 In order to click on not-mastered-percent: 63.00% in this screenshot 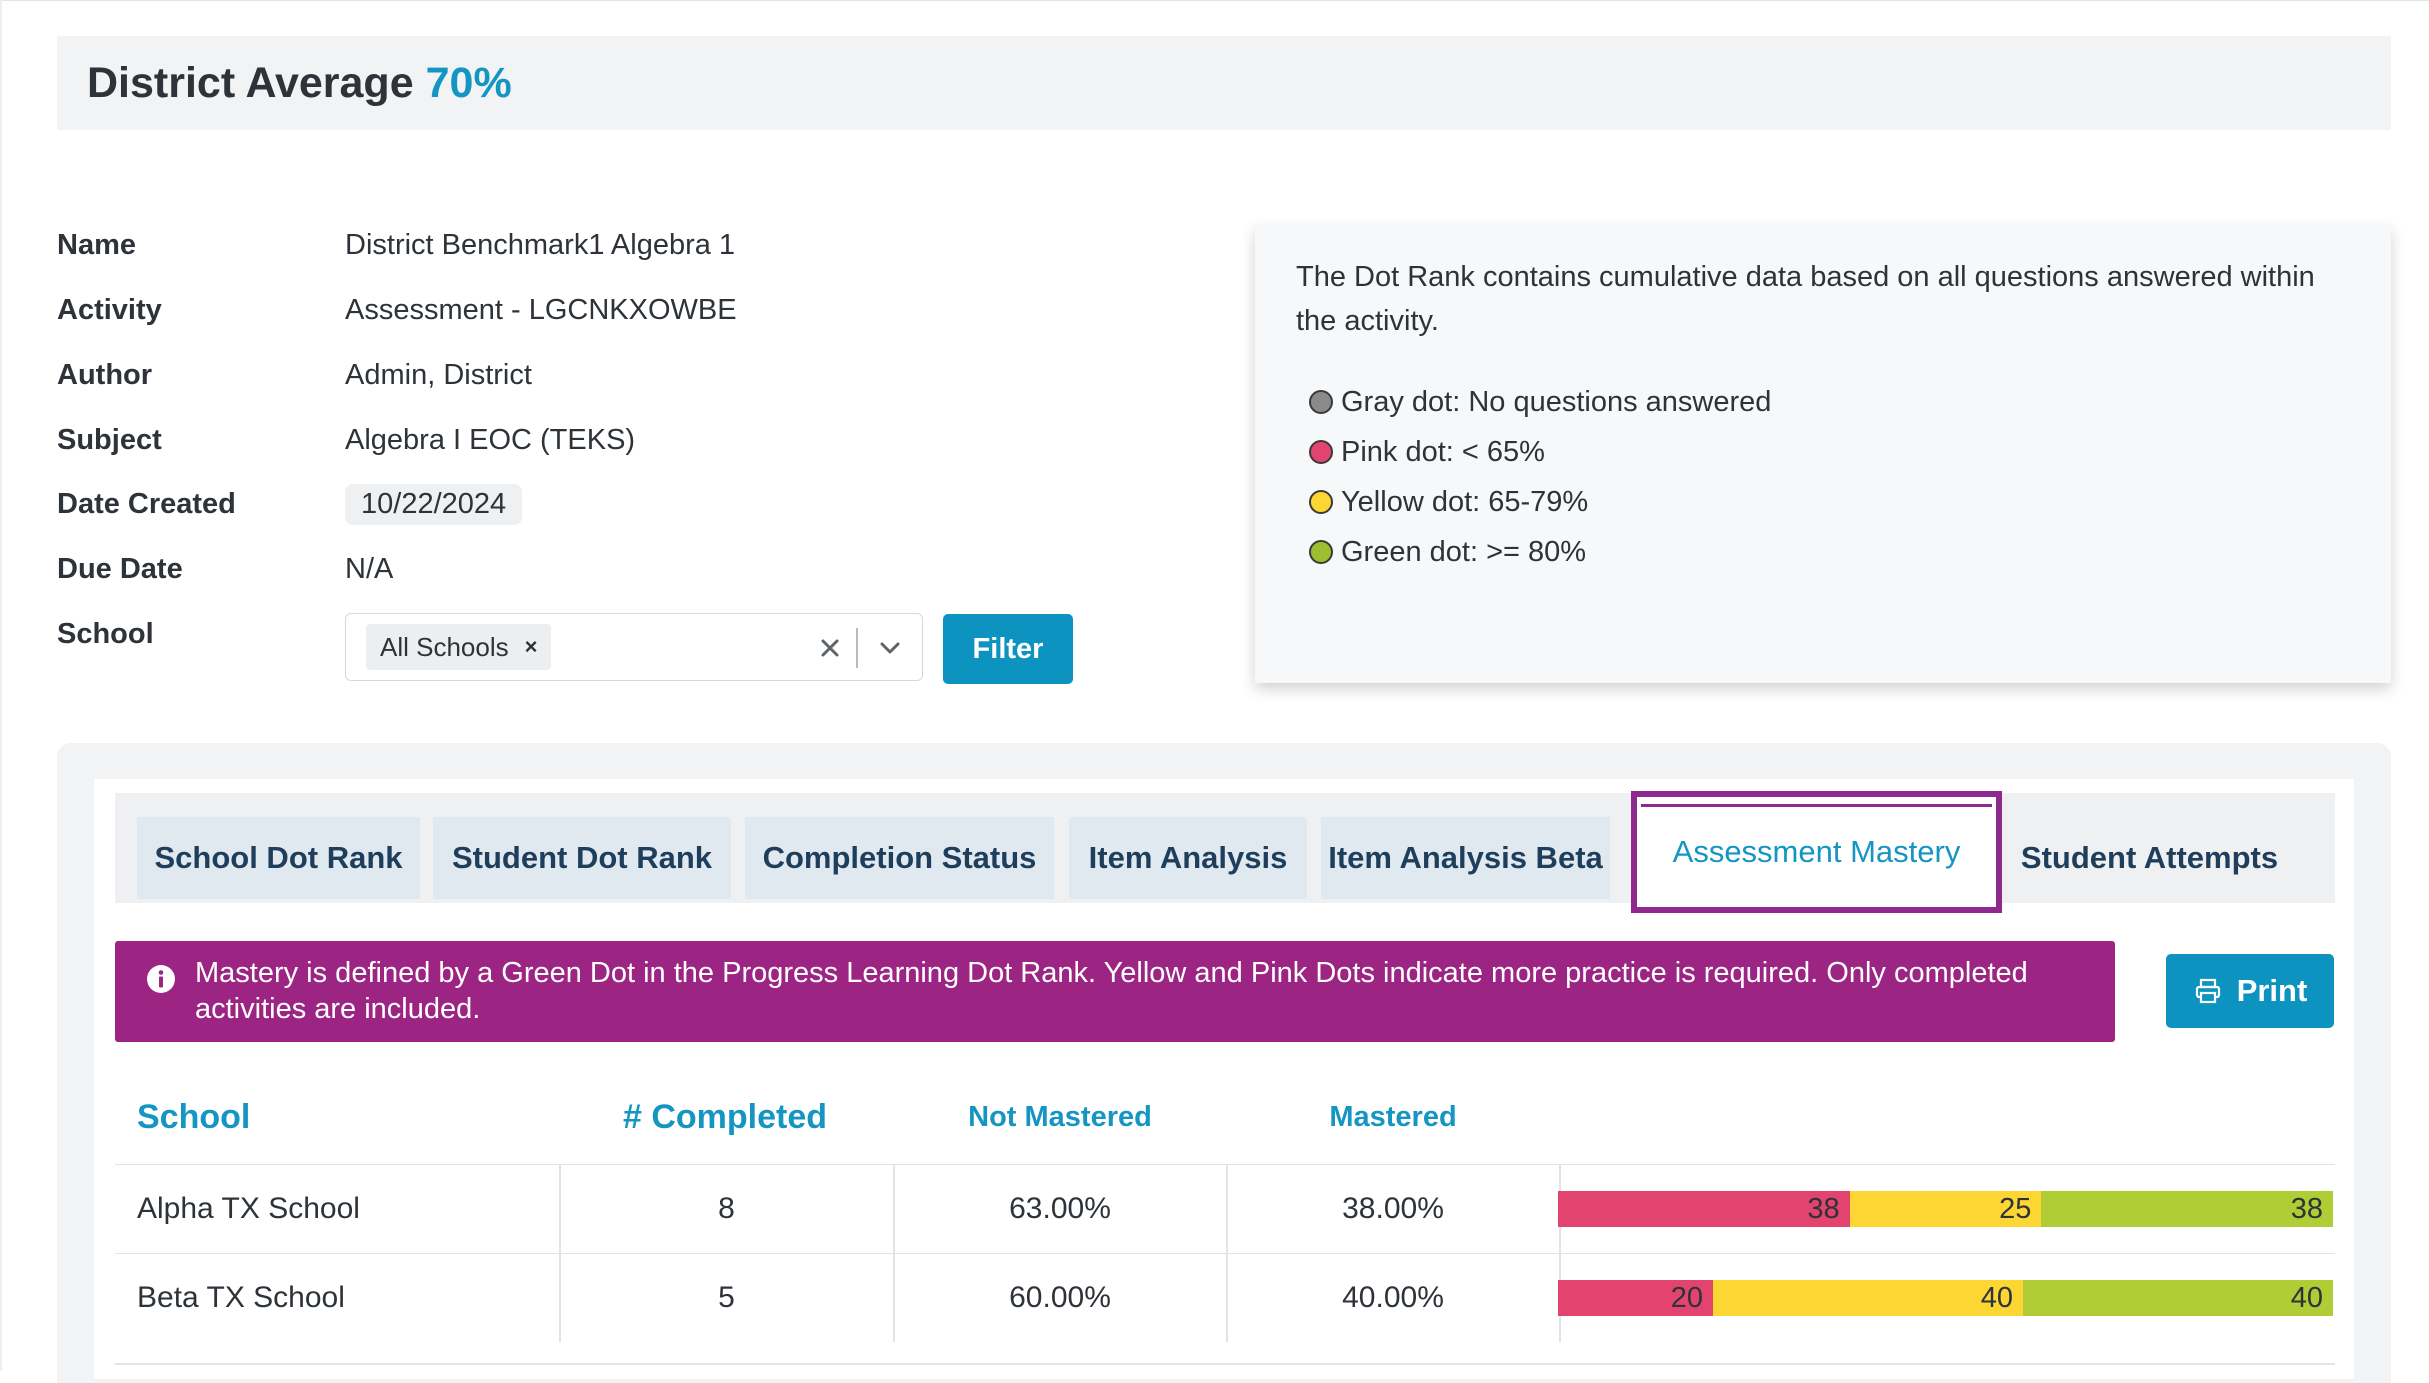, I will do `click(1060, 1208)`.